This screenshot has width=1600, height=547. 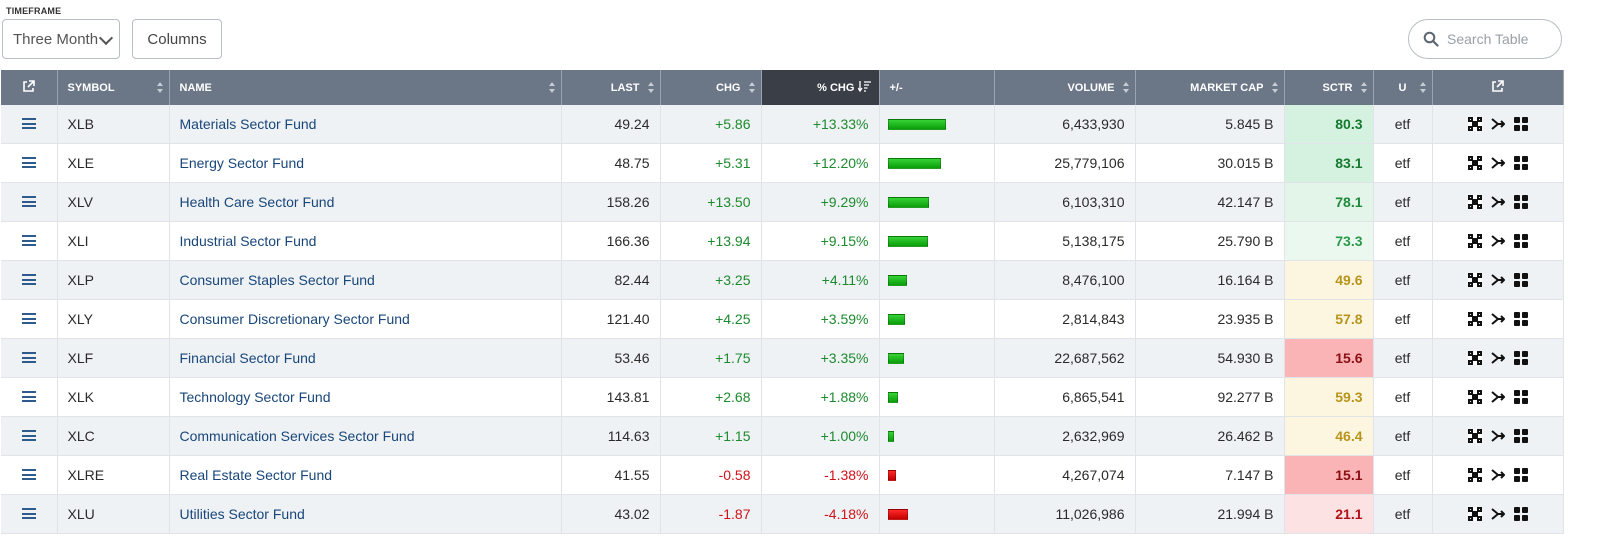 What do you see at coordinates (365, 358) in the screenshot?
I see `name-link: Financial Sector Fund` at bounding box center [365, 358].